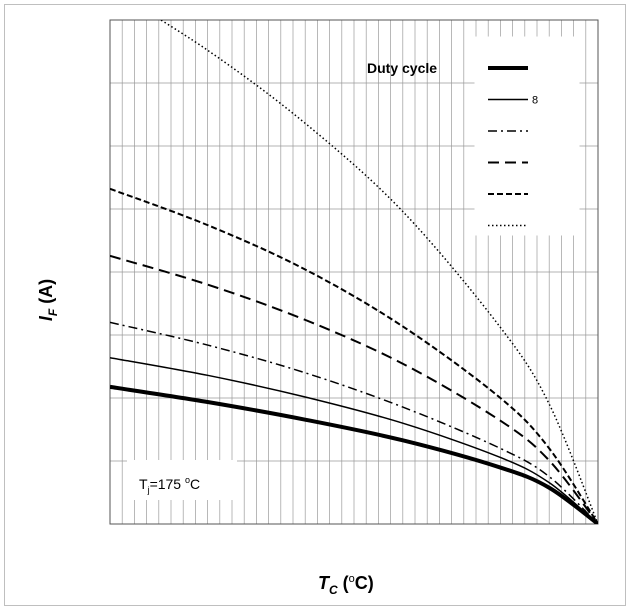  I want to click on annotation-text: Tj=175 oC, so click(169, 485).